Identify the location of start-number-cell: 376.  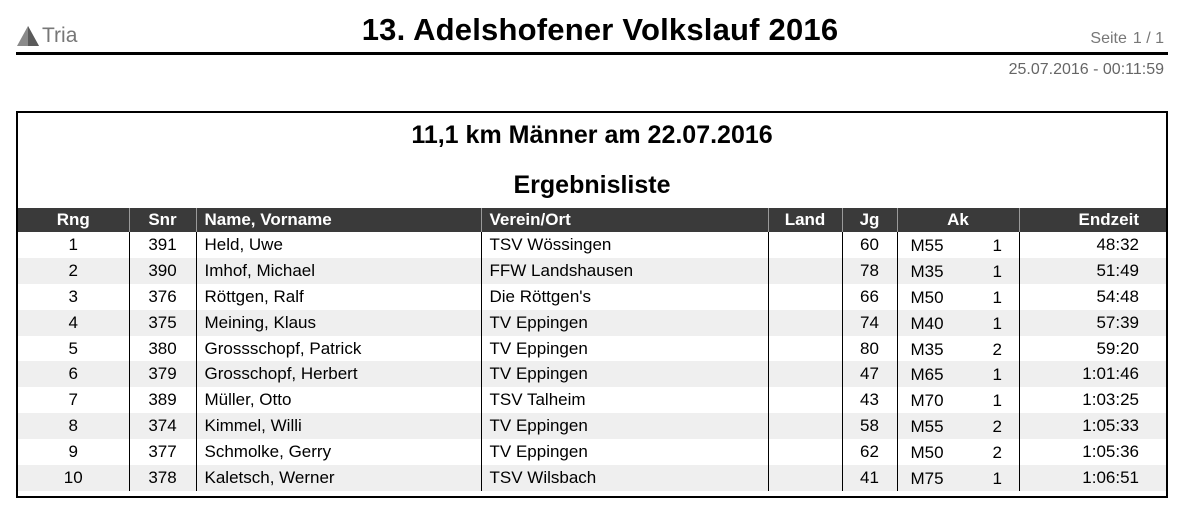
(163, 296).